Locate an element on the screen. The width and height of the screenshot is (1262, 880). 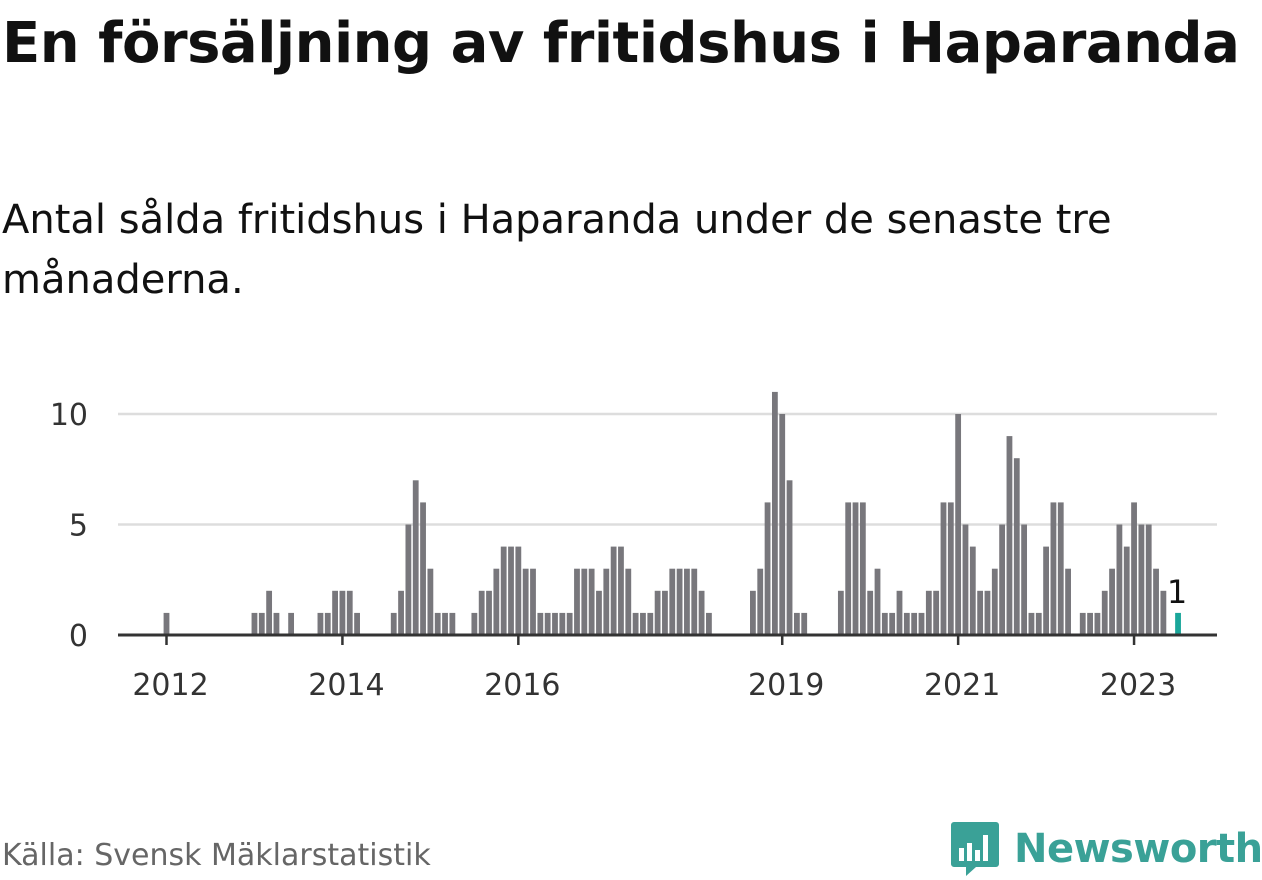
y-tick-label: 10 is located at coordinates (69, 415).